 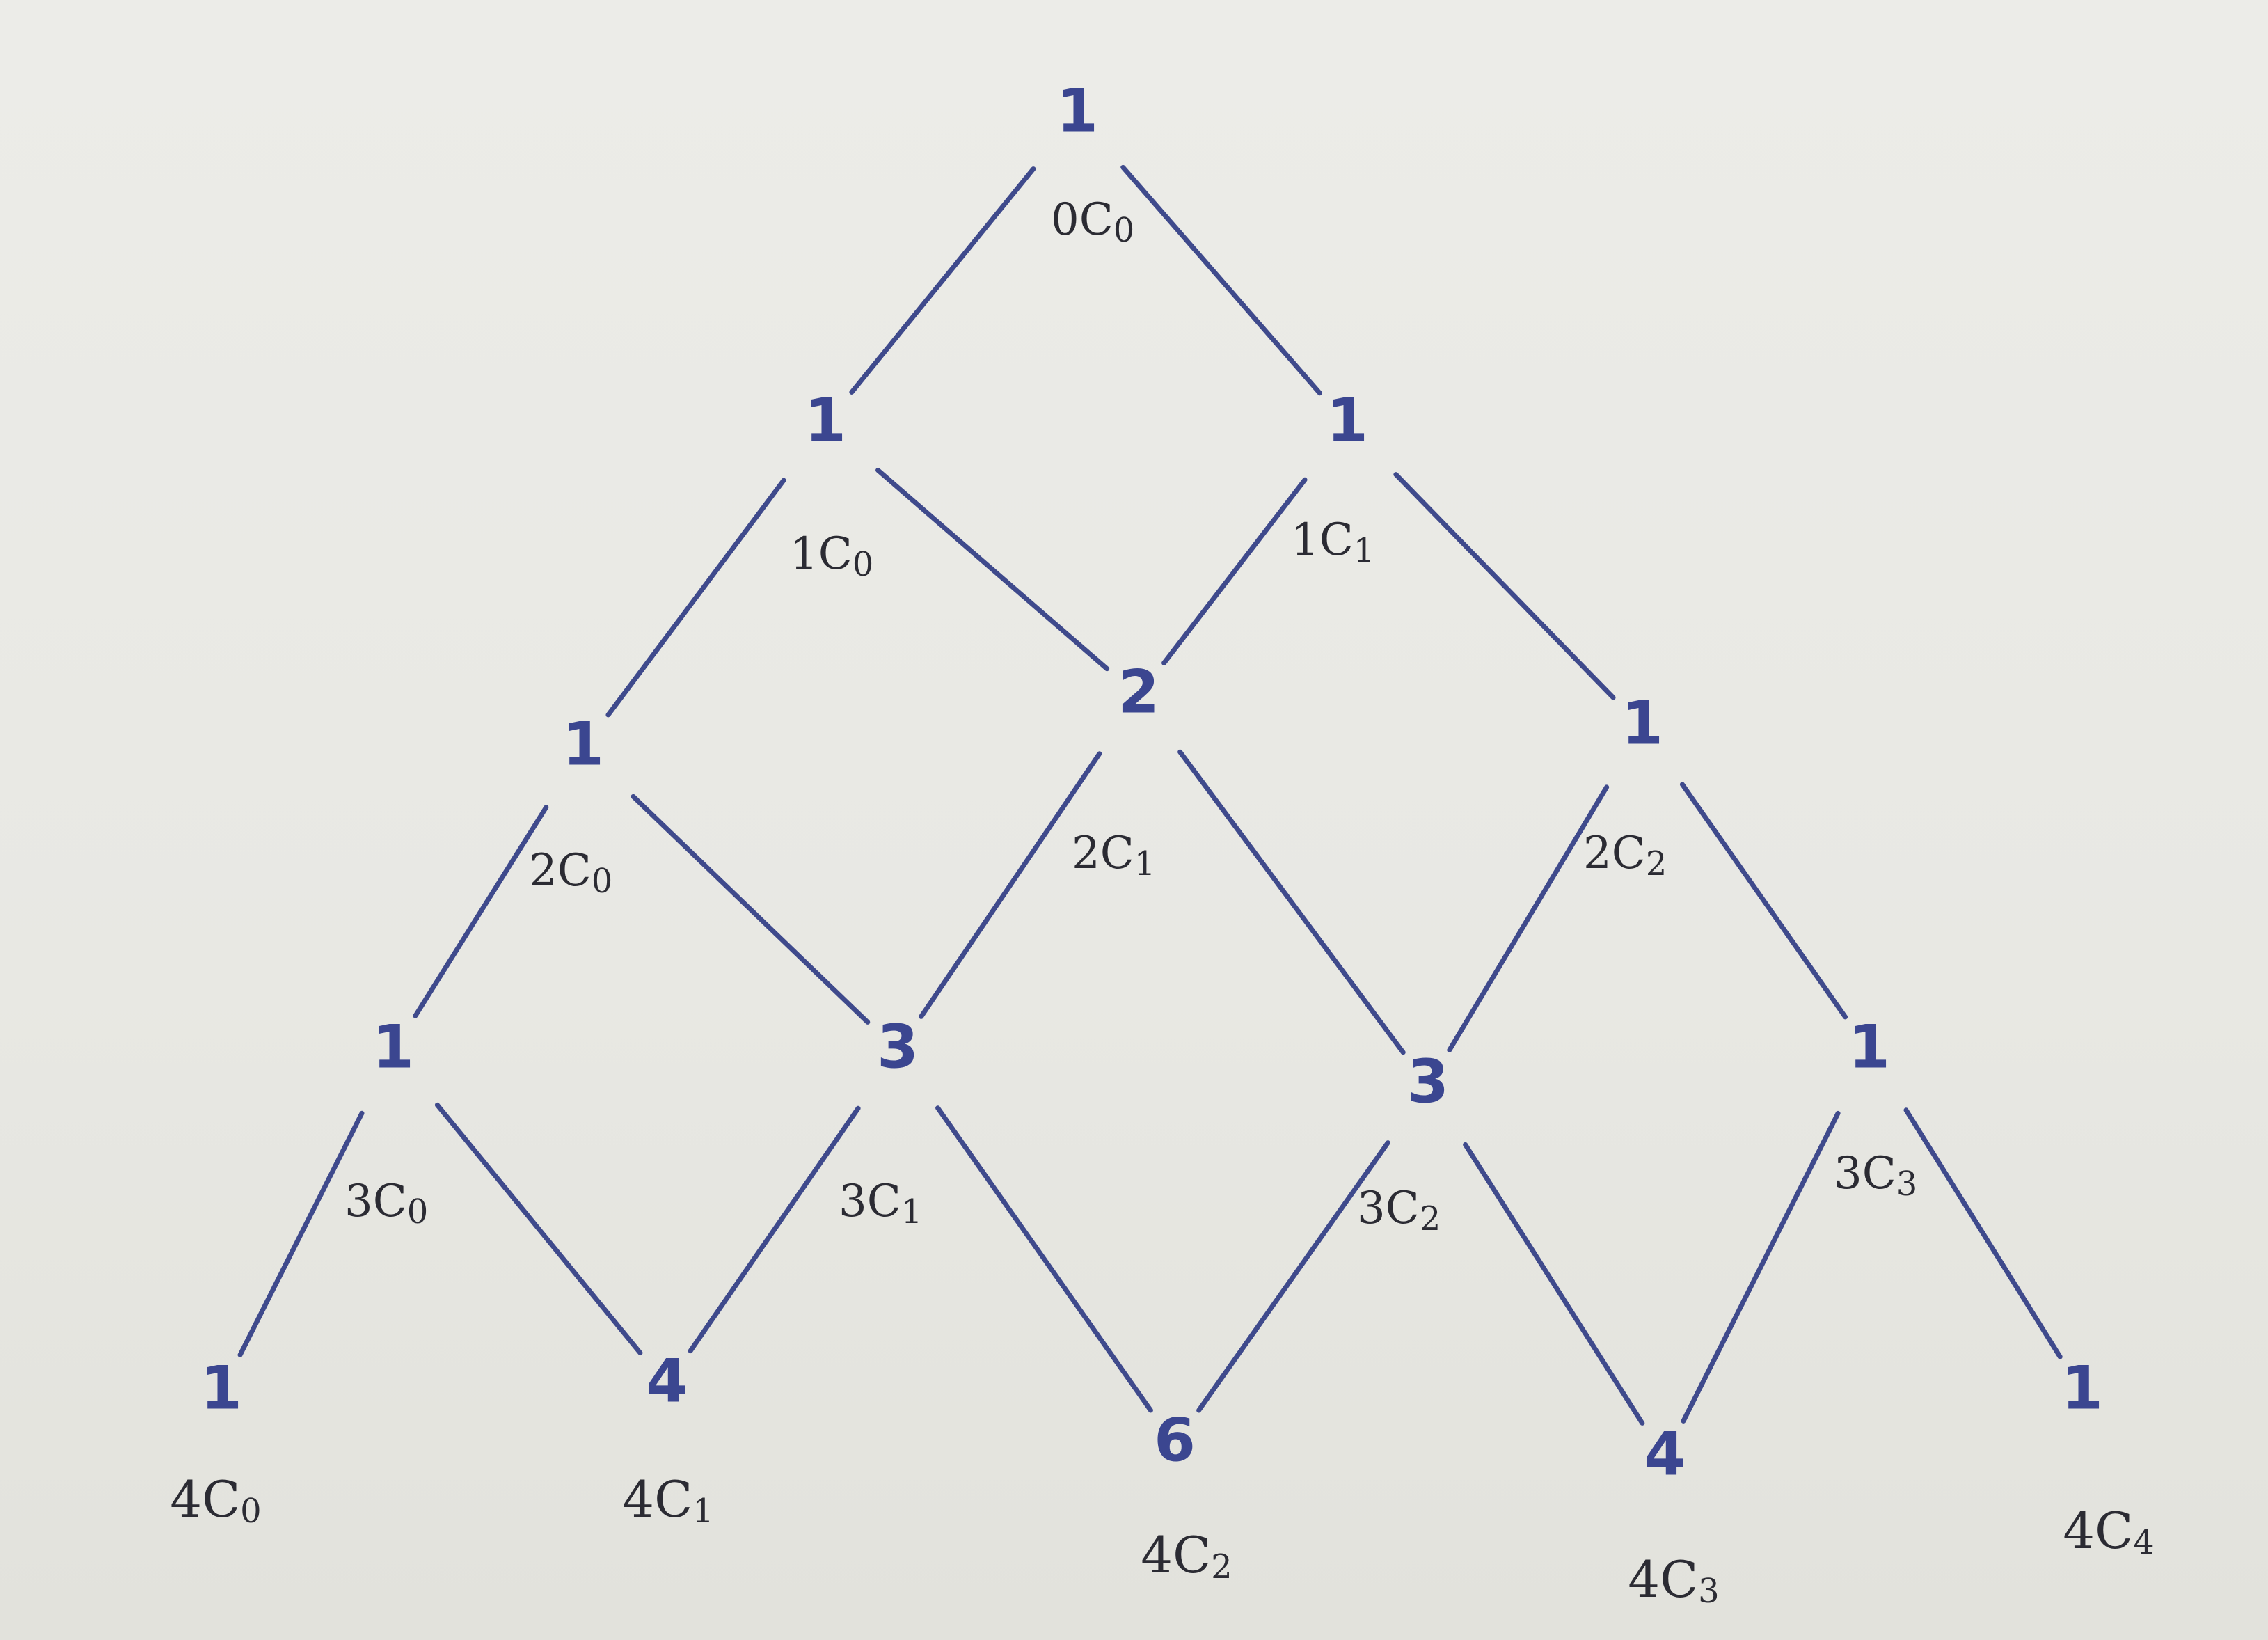 I want to click on node-label-r4-2: 4C2, so click(x=1186, y=1556).